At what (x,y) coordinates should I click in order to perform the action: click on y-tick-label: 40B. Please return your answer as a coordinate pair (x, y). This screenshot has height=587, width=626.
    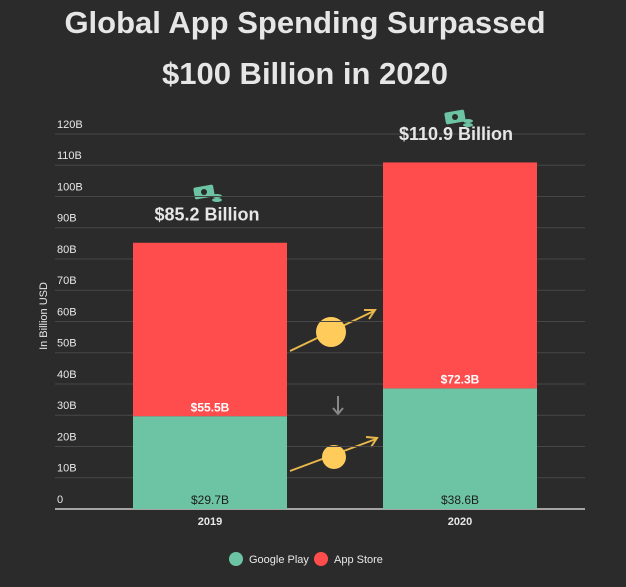
    Looking at the image, I should click on (67, 375).